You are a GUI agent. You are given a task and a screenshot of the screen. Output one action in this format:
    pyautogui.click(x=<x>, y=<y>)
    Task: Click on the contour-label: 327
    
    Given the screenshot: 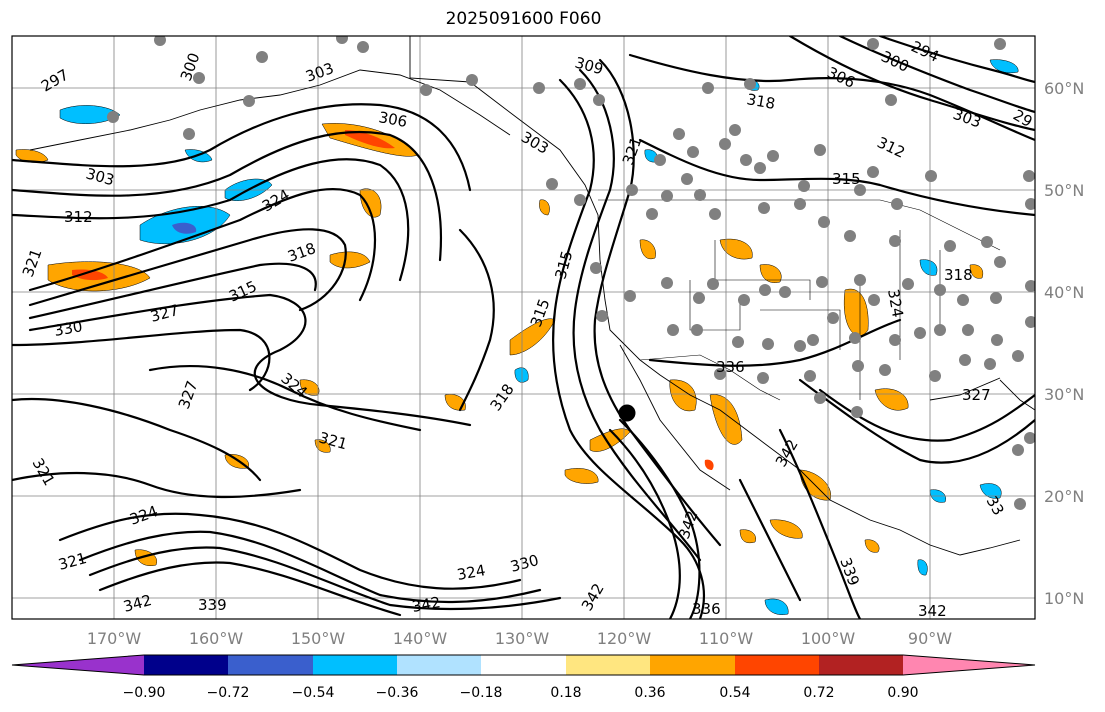 What is the action you would take?
    pyautogui.click(x=976, y=395)
    